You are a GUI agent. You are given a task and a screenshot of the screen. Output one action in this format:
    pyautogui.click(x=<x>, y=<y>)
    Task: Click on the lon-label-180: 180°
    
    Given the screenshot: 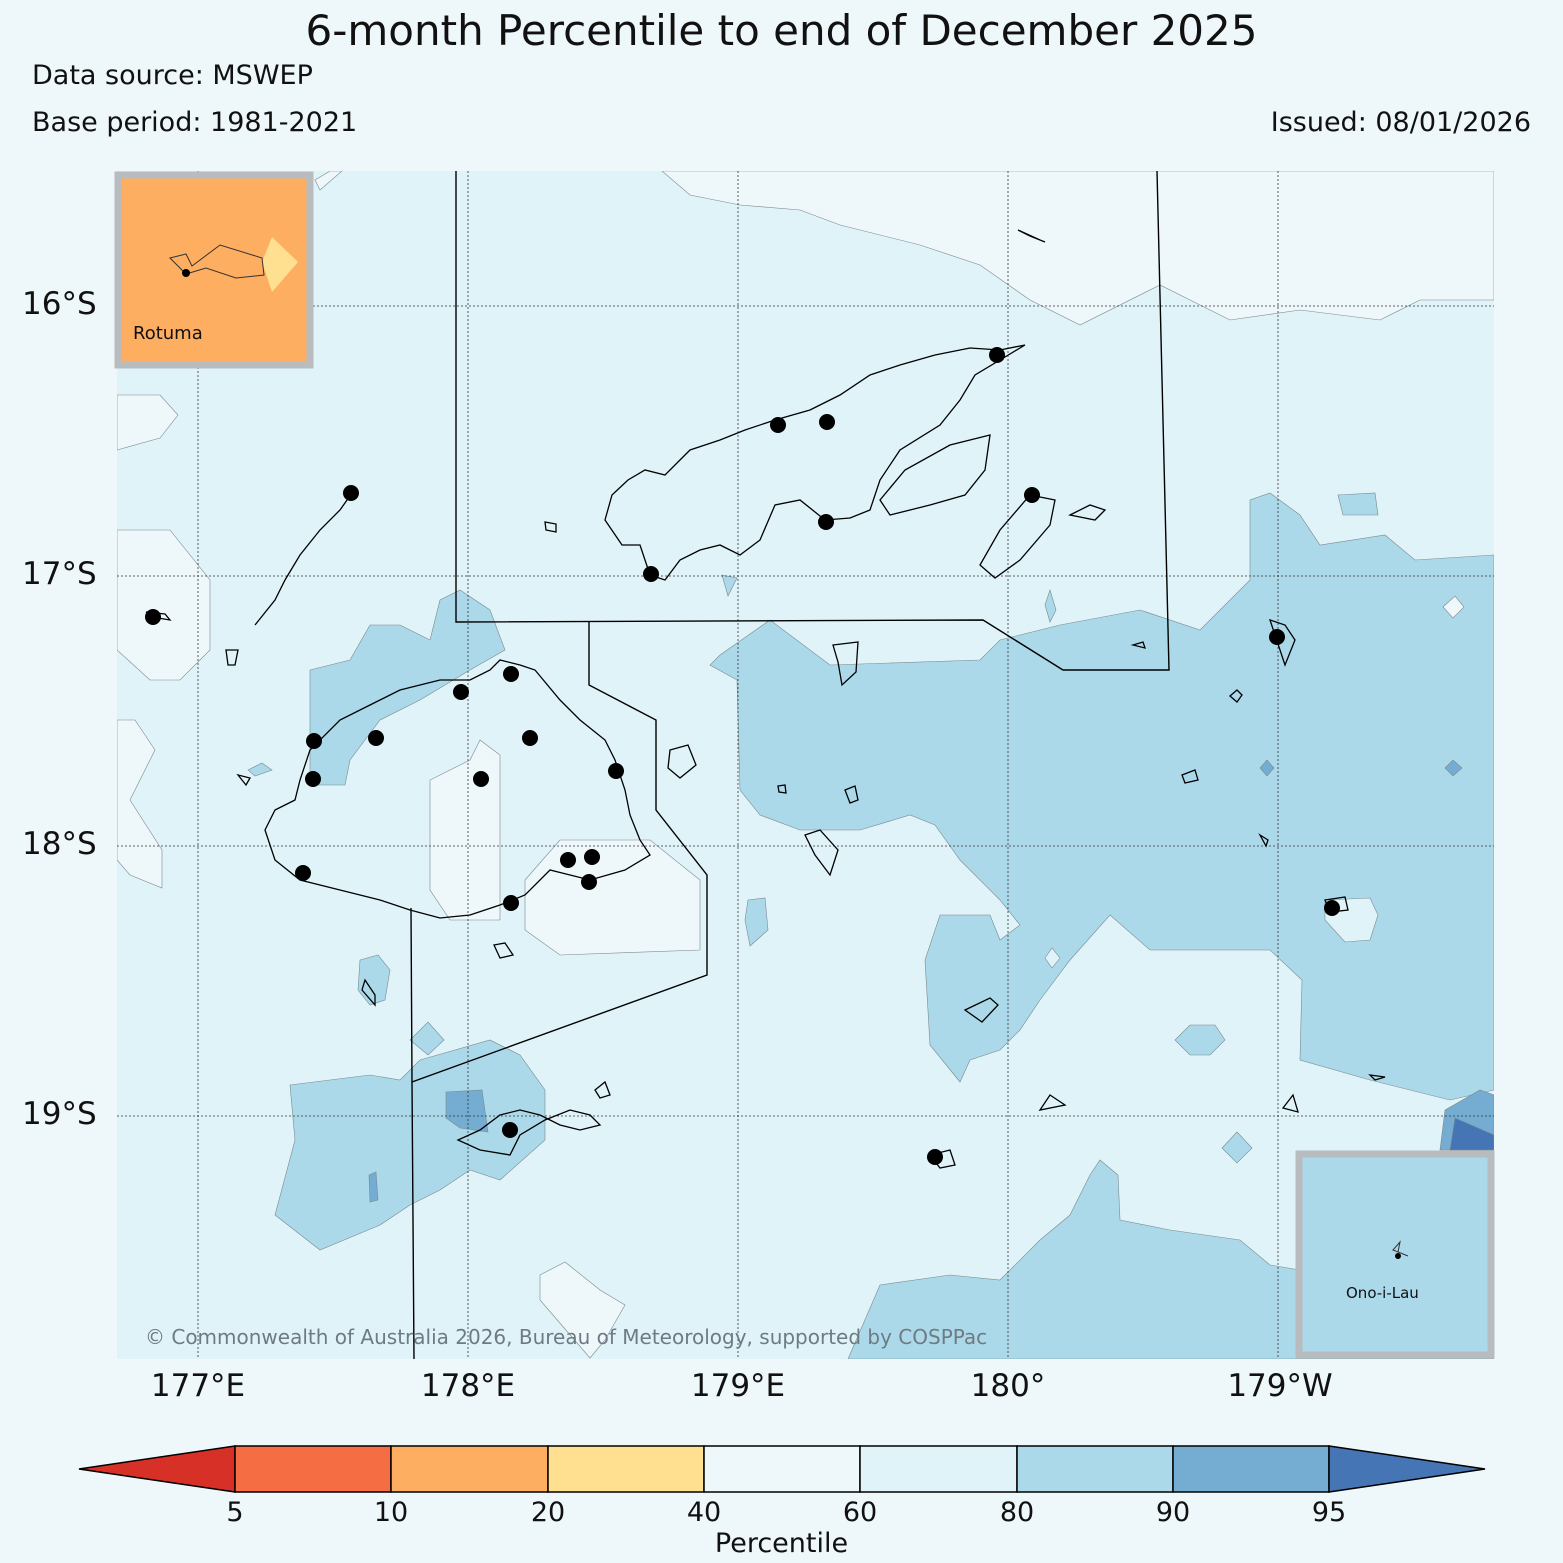 What is the action you would take?
    pyautogui.click(x=1008, y=1386)
    